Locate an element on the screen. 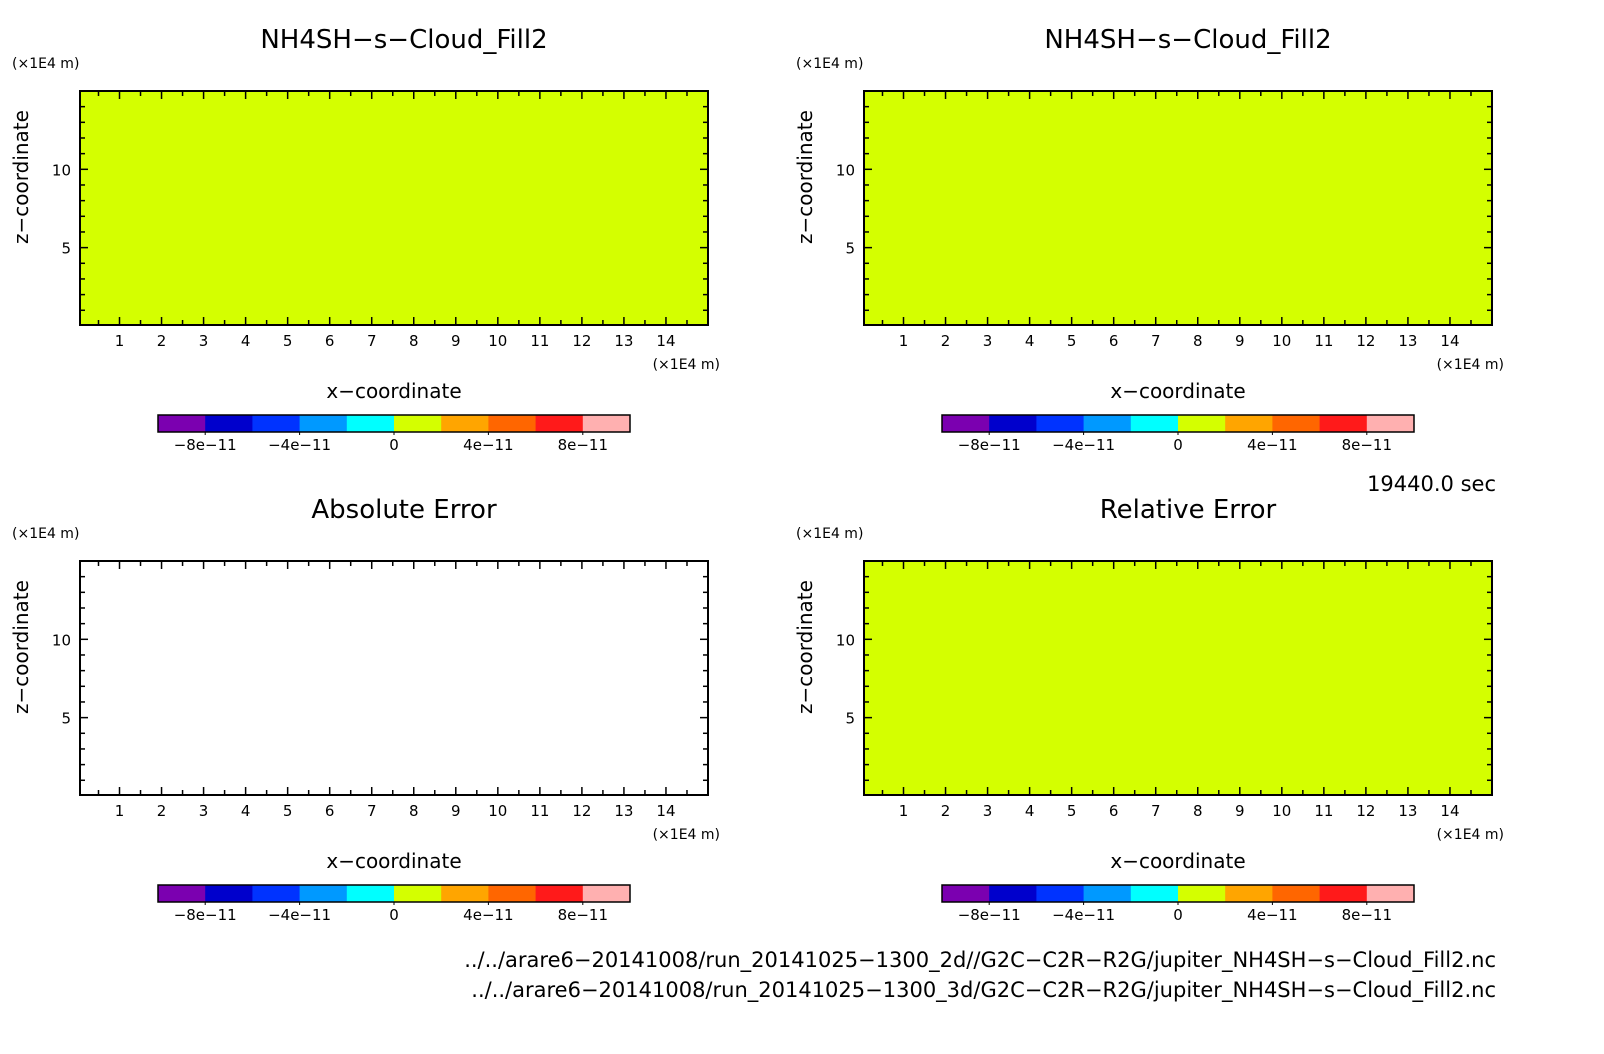  panel-title: Relative Error is located at coordinates (1188, 510).